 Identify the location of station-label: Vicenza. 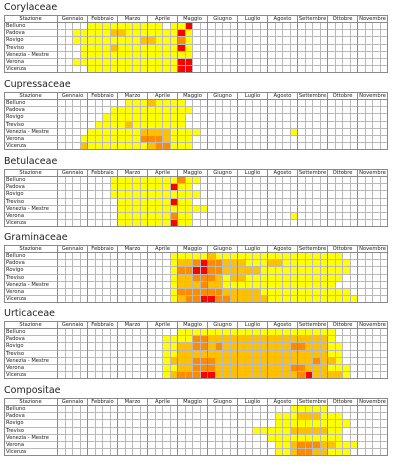
(16, 146).